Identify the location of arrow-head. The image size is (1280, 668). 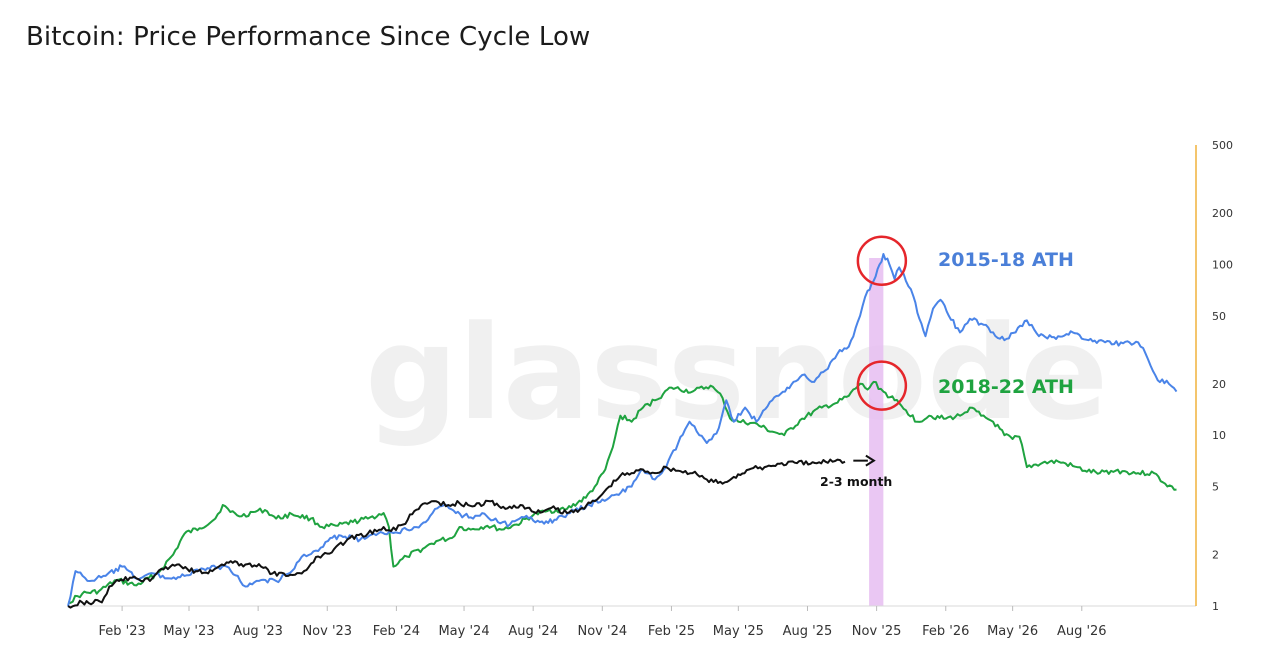
(870, 460).